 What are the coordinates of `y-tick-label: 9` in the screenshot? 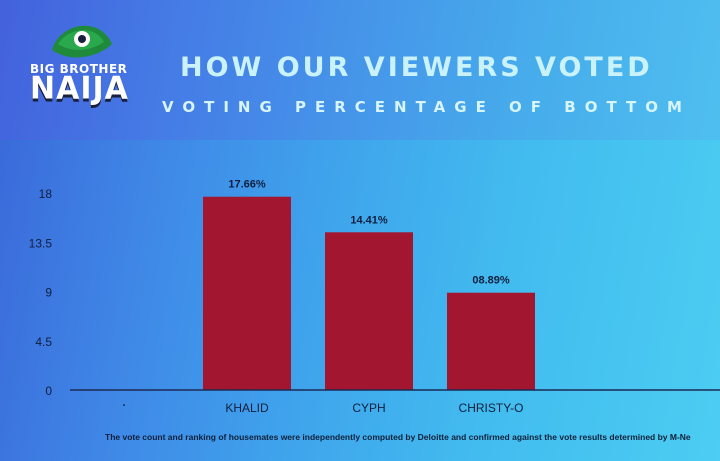 It's located at (48, 293).